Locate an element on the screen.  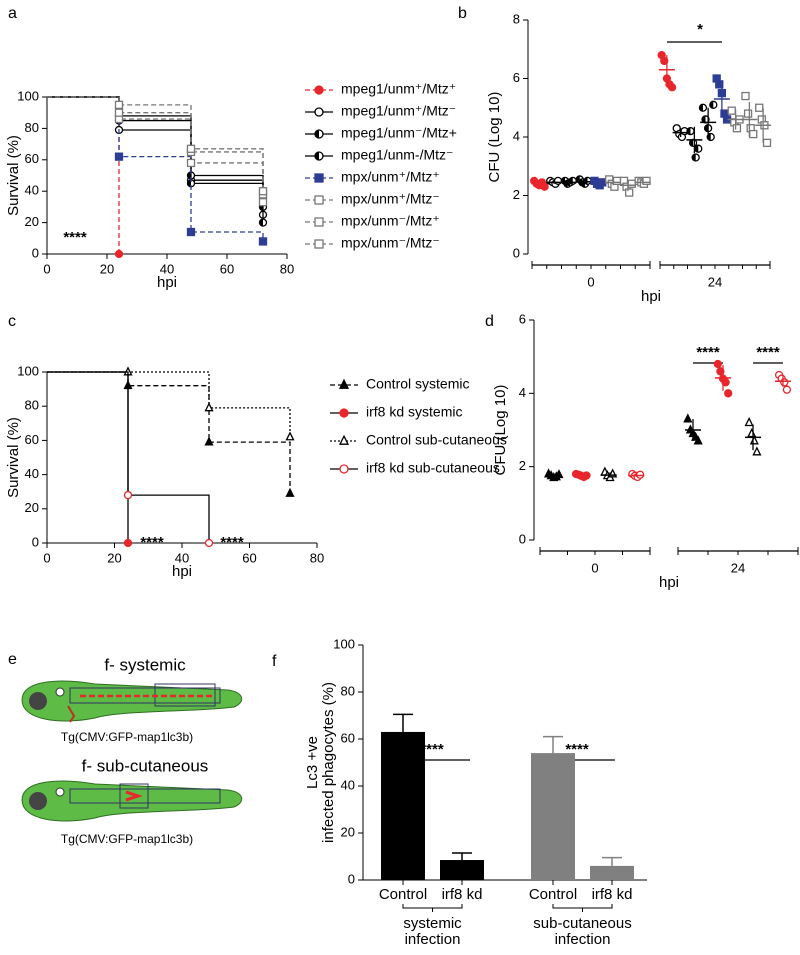
fish-eye is located at coordinates (38, 701).